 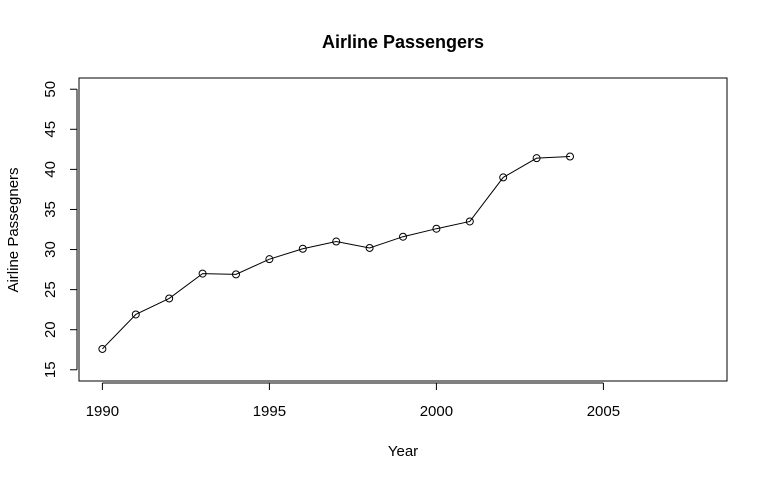 I want to click on y-tick-label: 20, so click(x=50, y=329).